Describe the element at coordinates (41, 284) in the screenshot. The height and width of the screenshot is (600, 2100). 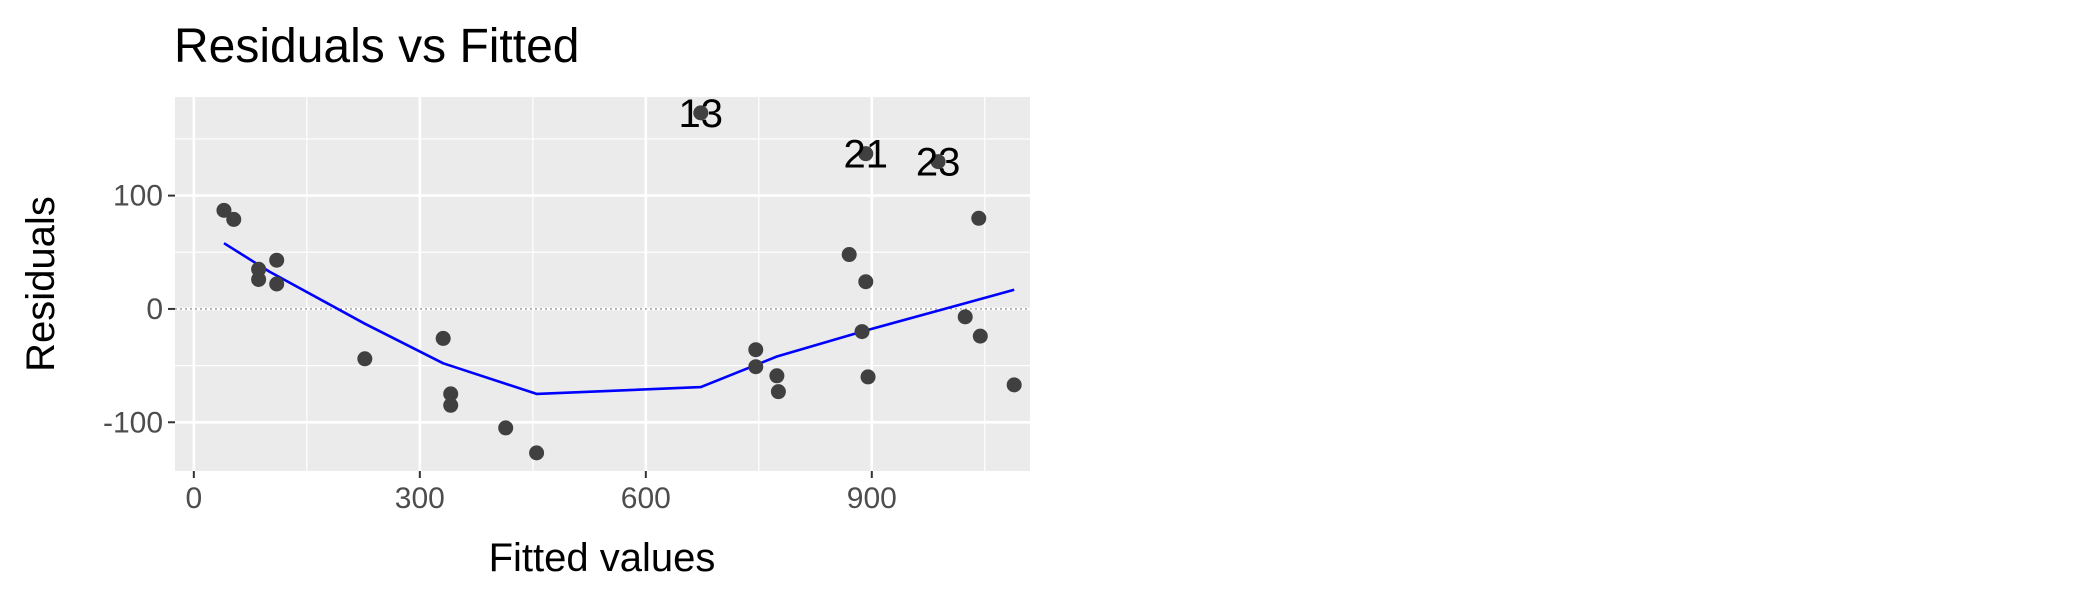
I see `y-axis-title: Residuals` at that location.